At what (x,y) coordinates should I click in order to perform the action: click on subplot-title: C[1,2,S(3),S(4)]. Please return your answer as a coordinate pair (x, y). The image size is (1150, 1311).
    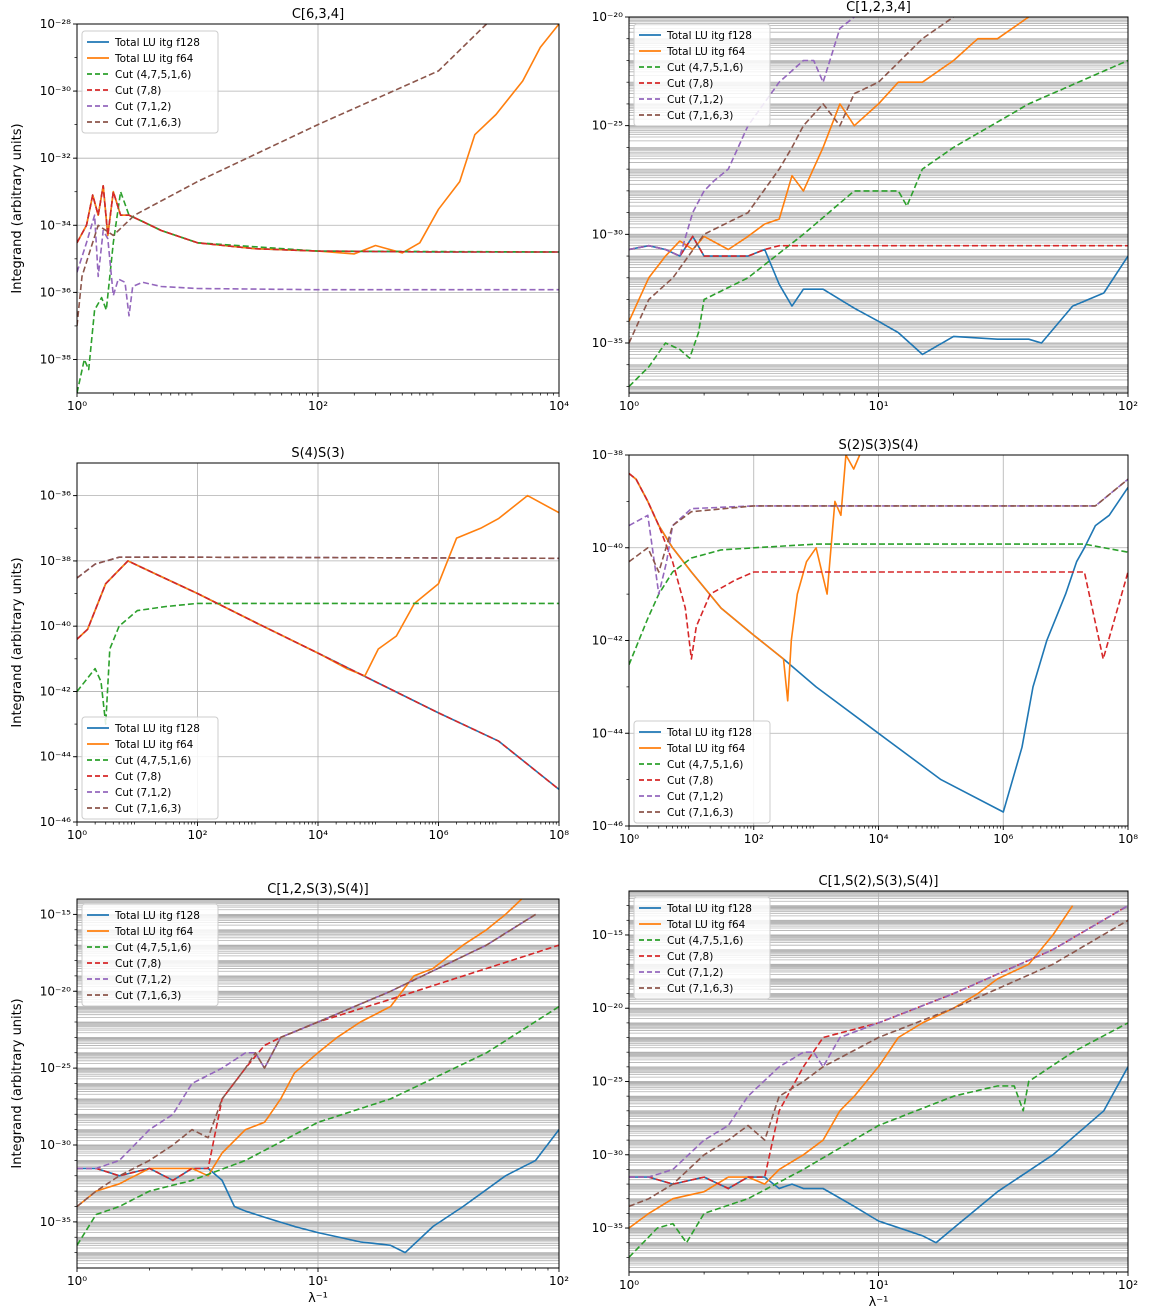
    Looking at the image, I should click on (318, 889).